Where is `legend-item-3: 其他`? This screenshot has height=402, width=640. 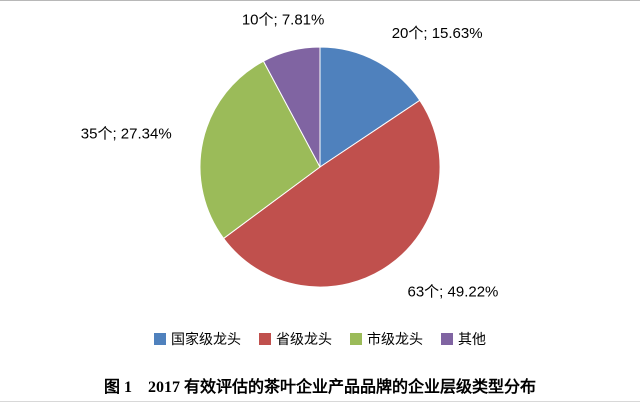
legend-item-3: 其他 is located at coordinates (463, 339).